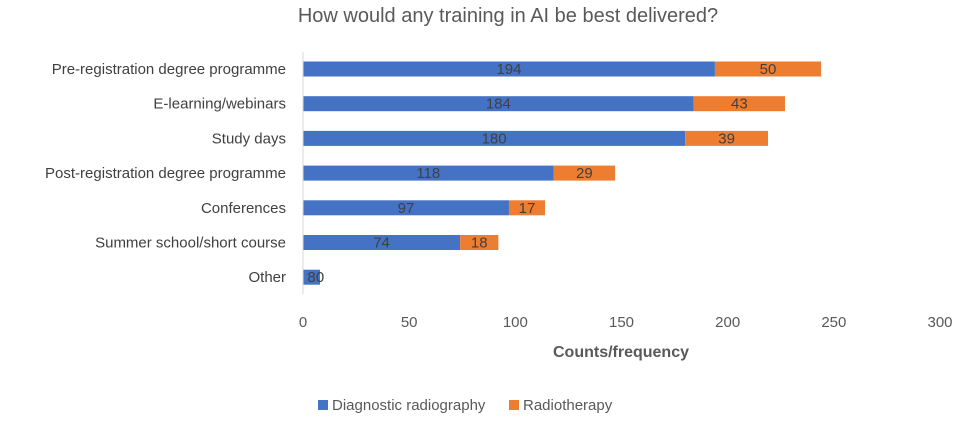 The image size is (957, 422). I want to click on data-label-radiotherapy-post-registration-degree-programme: 29, so click(584, 173).